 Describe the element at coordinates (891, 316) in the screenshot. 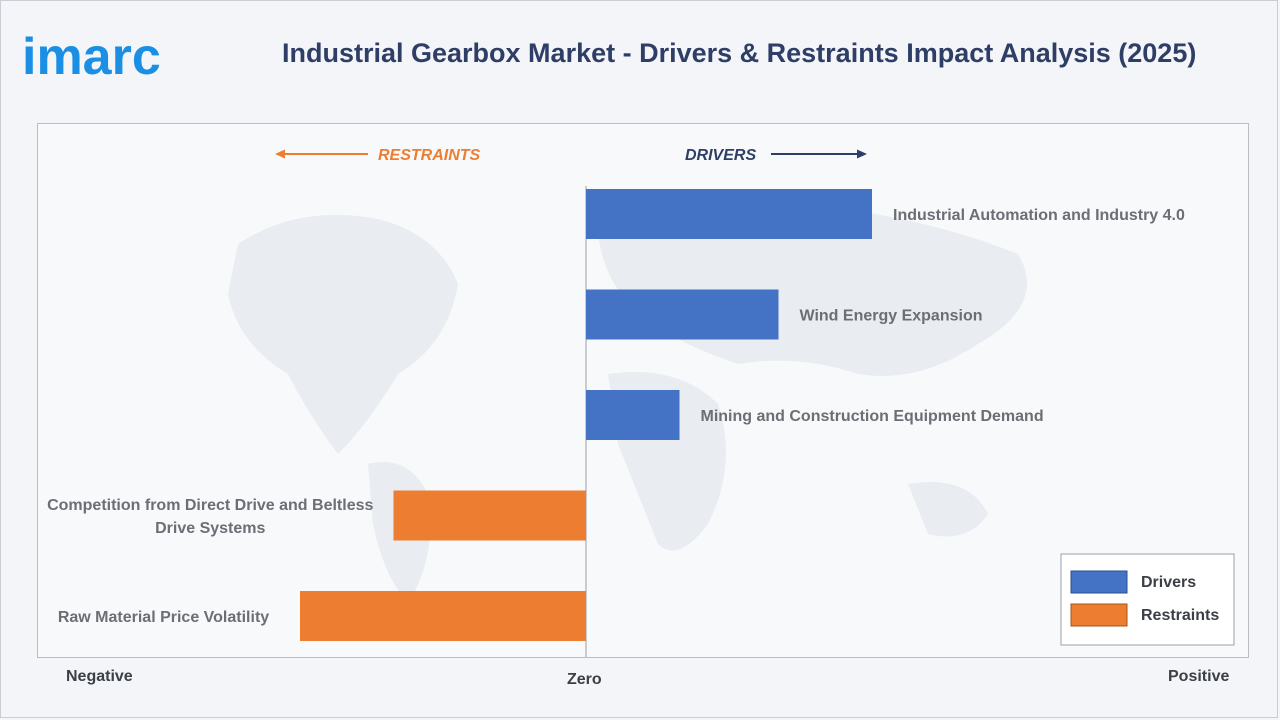

I see `bar-label-1: Wind Energy Expansion` at that location.